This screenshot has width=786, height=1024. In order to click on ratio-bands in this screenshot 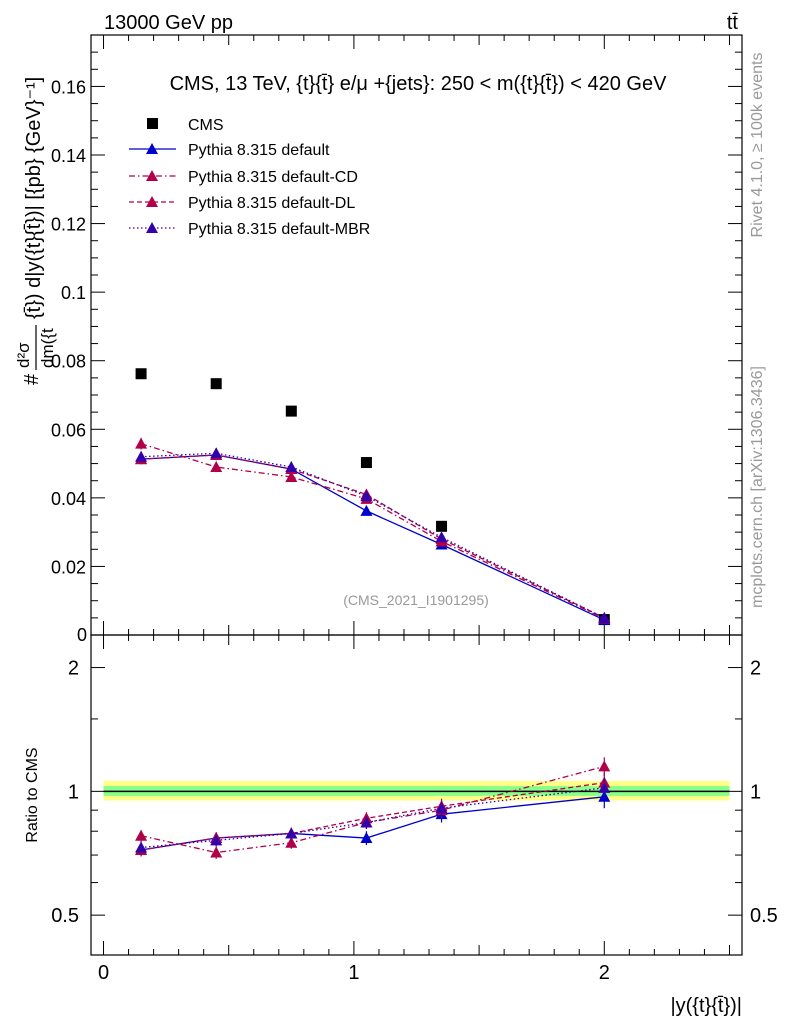, I will do `click(416, 790)`.